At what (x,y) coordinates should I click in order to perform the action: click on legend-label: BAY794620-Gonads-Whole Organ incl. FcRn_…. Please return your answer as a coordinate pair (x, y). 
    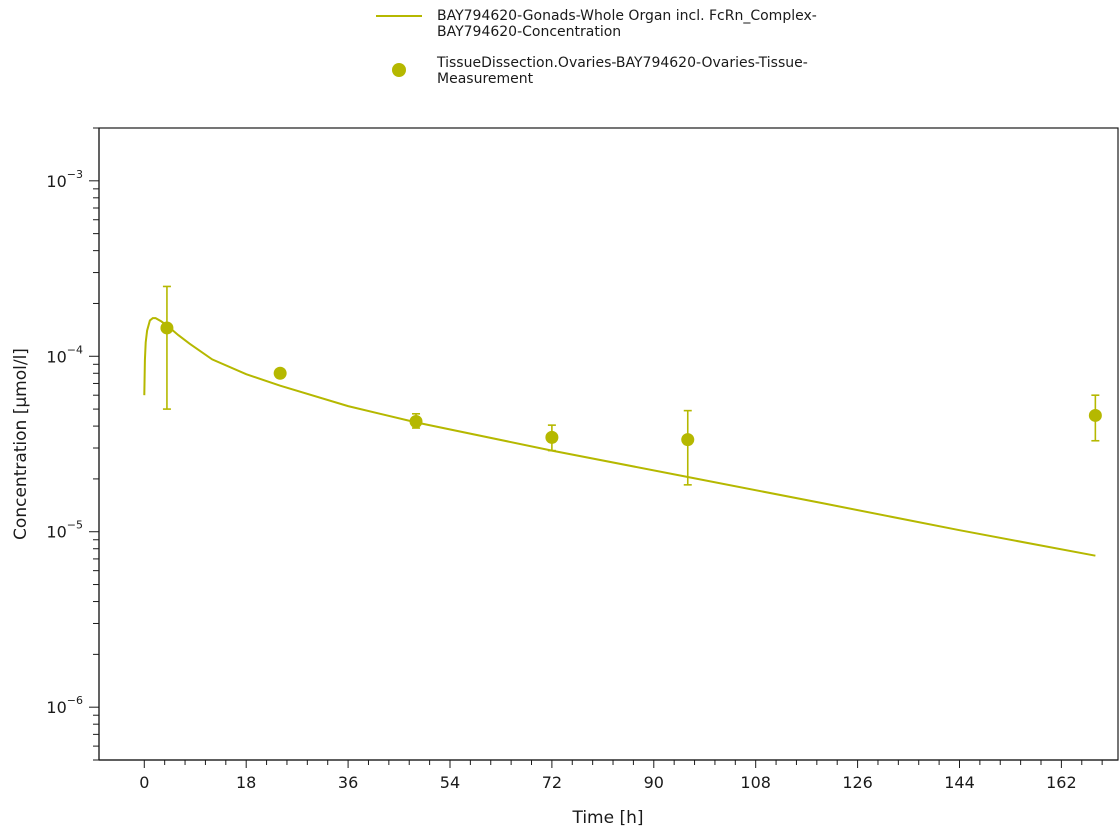
    Looking at the image, I should click on (627, 16).